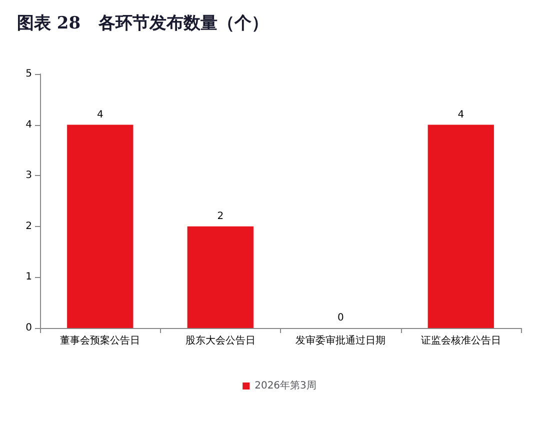  Describe the element at coordinates (142, 24) in the screenshot. I see `chart-title: 图表 28 各环节发布数量（个）` at that location.